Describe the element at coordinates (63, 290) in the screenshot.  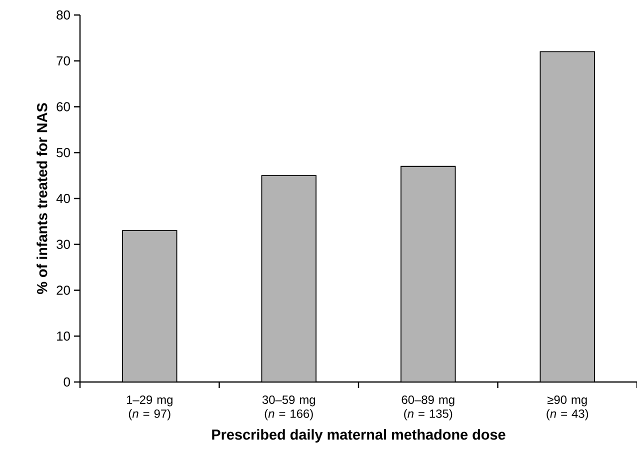
I see `y-tick-label: 20` at that location.